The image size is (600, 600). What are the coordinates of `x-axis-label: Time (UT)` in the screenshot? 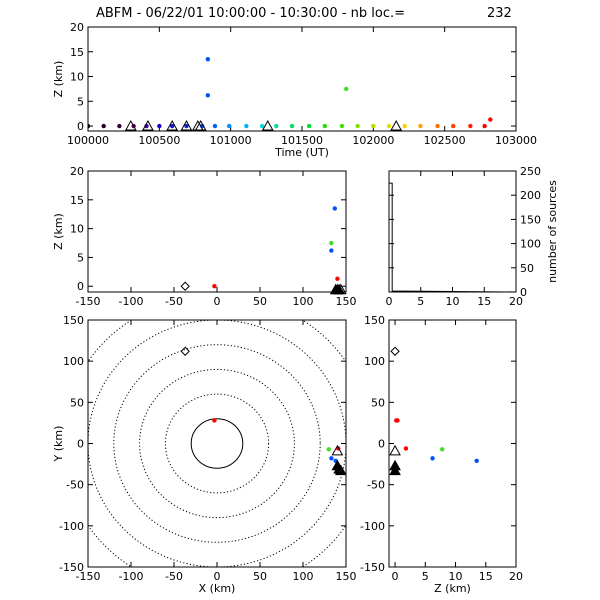 It's located at (301, 152).